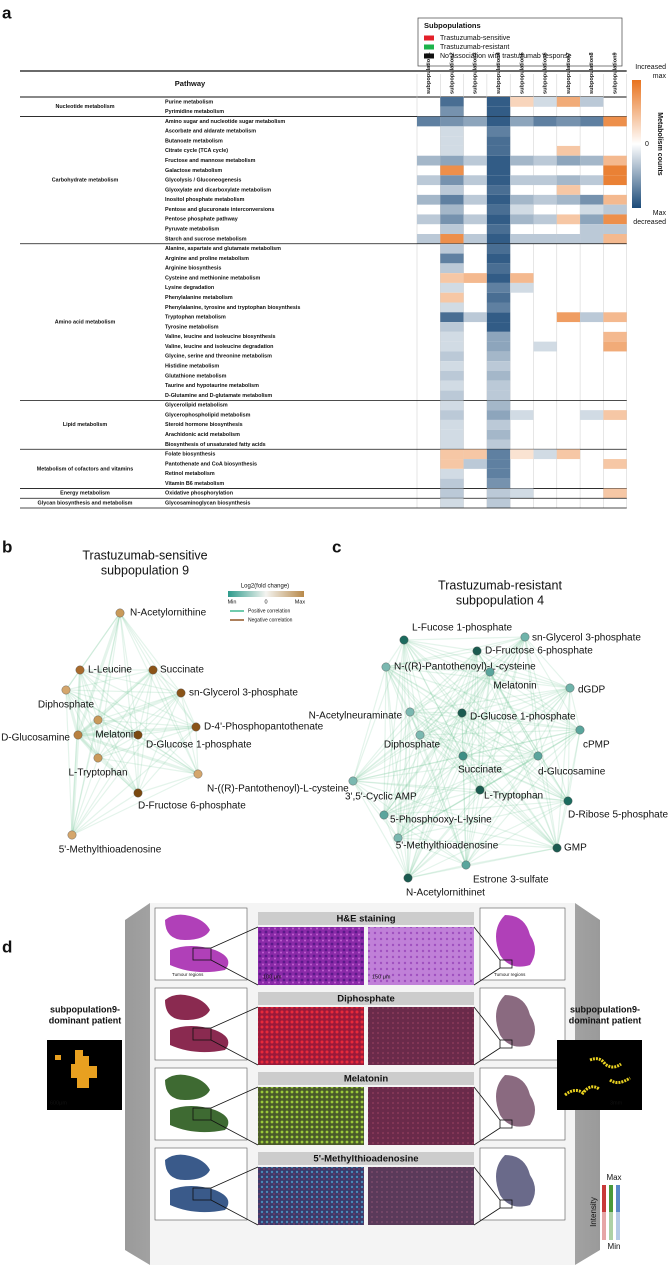 This screenshot has height=1270, width=668. What do you see at coordinates (514, 686) in the screenshot?
I see `node-label: Melatonin` at bounding box center [514, 686].